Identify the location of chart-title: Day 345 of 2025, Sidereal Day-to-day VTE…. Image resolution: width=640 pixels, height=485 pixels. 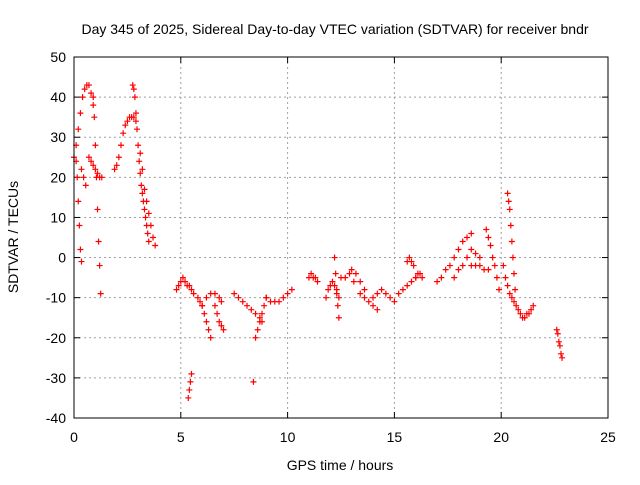
(334, 29).